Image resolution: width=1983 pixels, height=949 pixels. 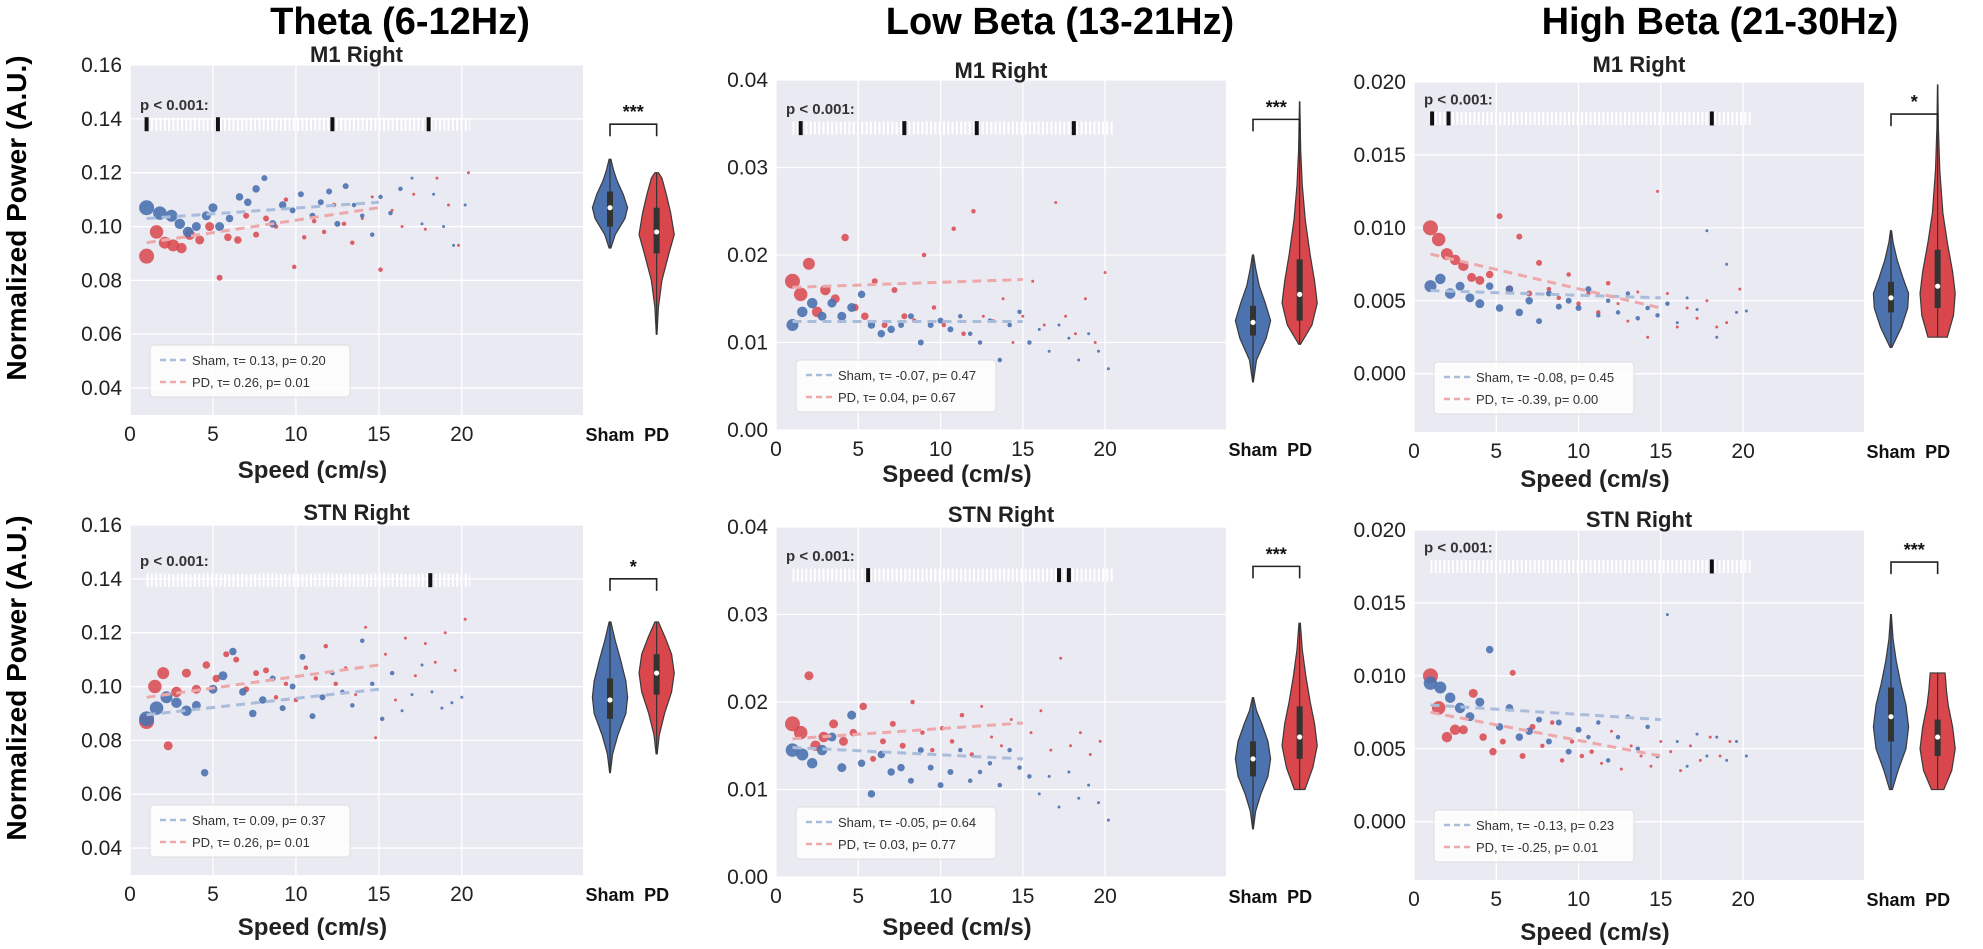 I want to click on group-label-pd: PD, so click(x=1937, y=452).